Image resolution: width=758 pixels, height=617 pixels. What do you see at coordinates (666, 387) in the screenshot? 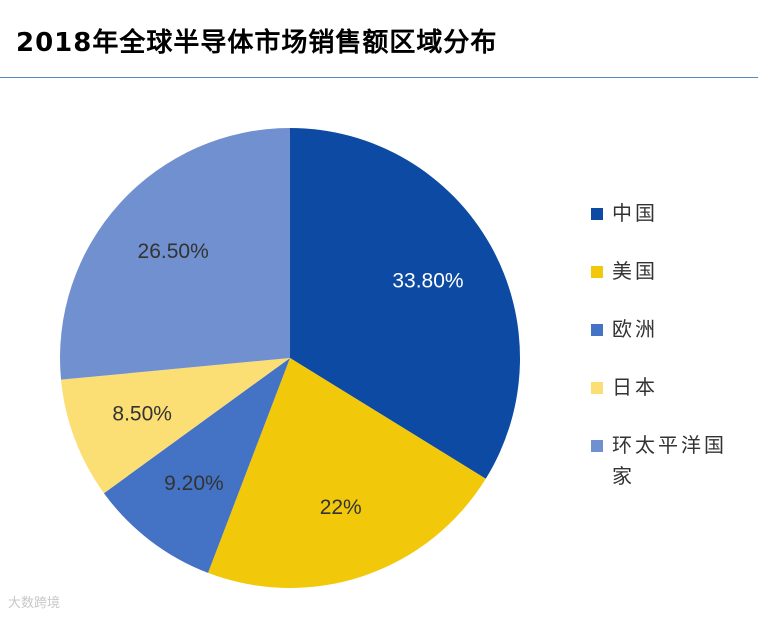
I see `legend-item: 日本` at bounding box center [666, 387].